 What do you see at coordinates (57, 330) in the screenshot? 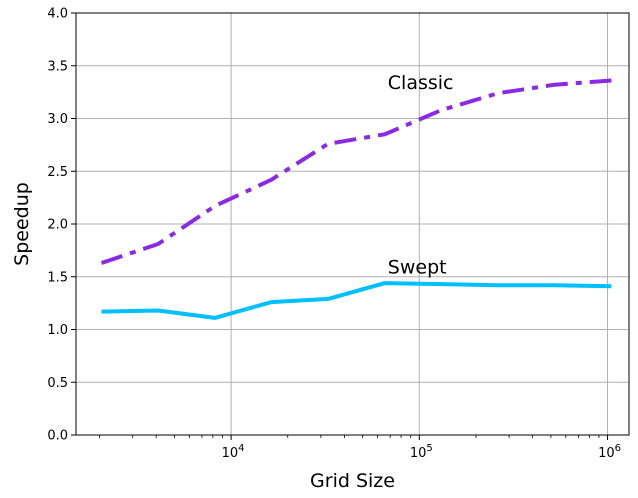
I see `y-tick-label: 1.0` at bounding box center [57, 330].